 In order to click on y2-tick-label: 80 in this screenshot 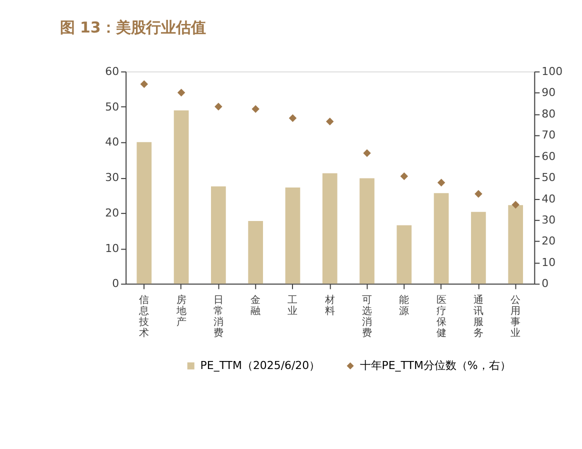, I will do `click(549, 113)`.